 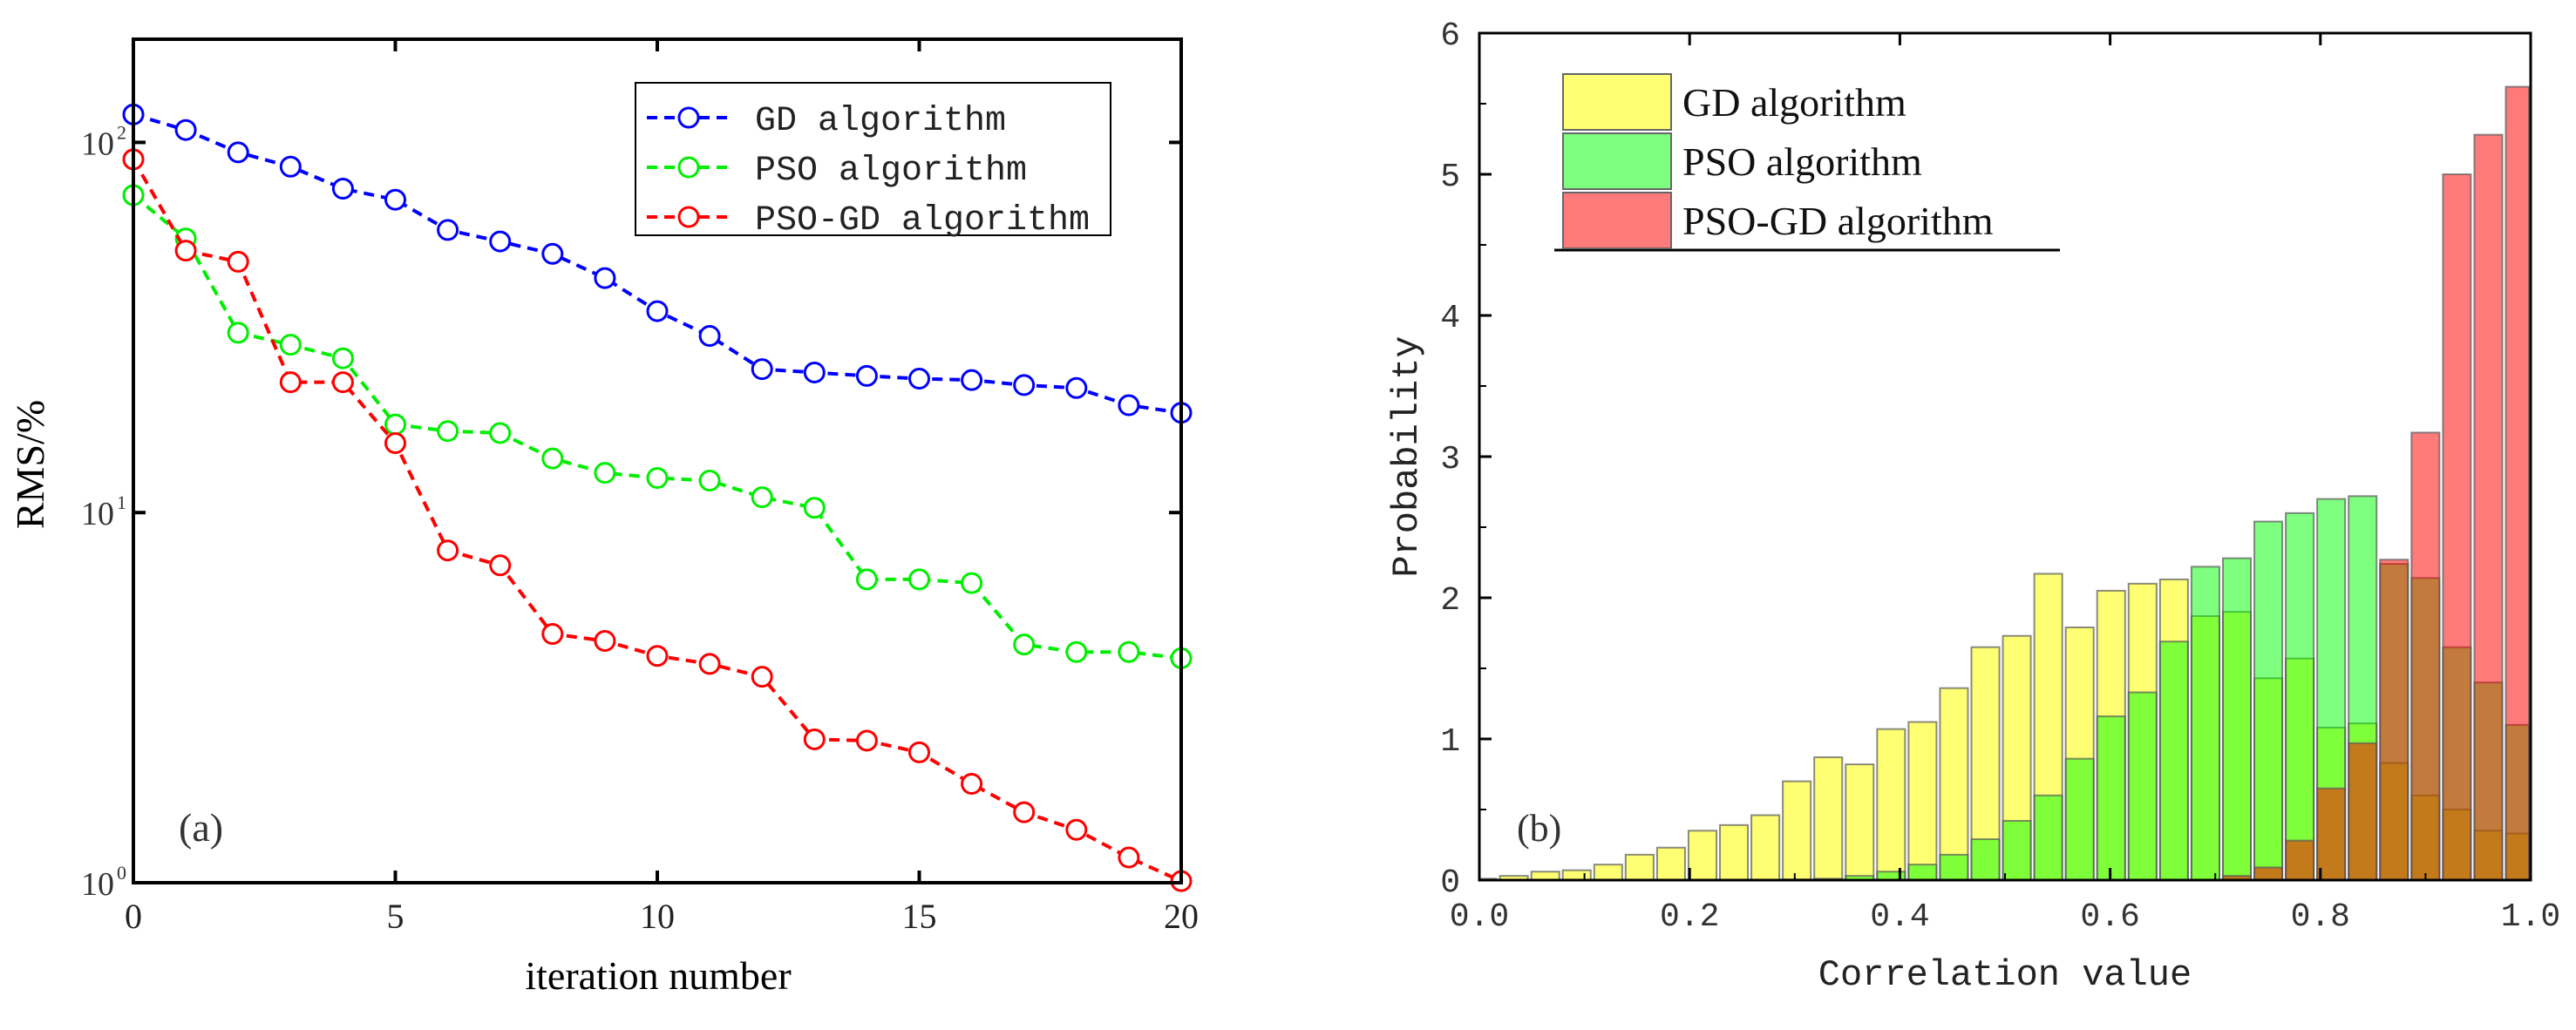 What do you see at coordinates (1450, 742) in the screenshot?
I see `y-tick-label: 1` at bounding box center [1450, 742].